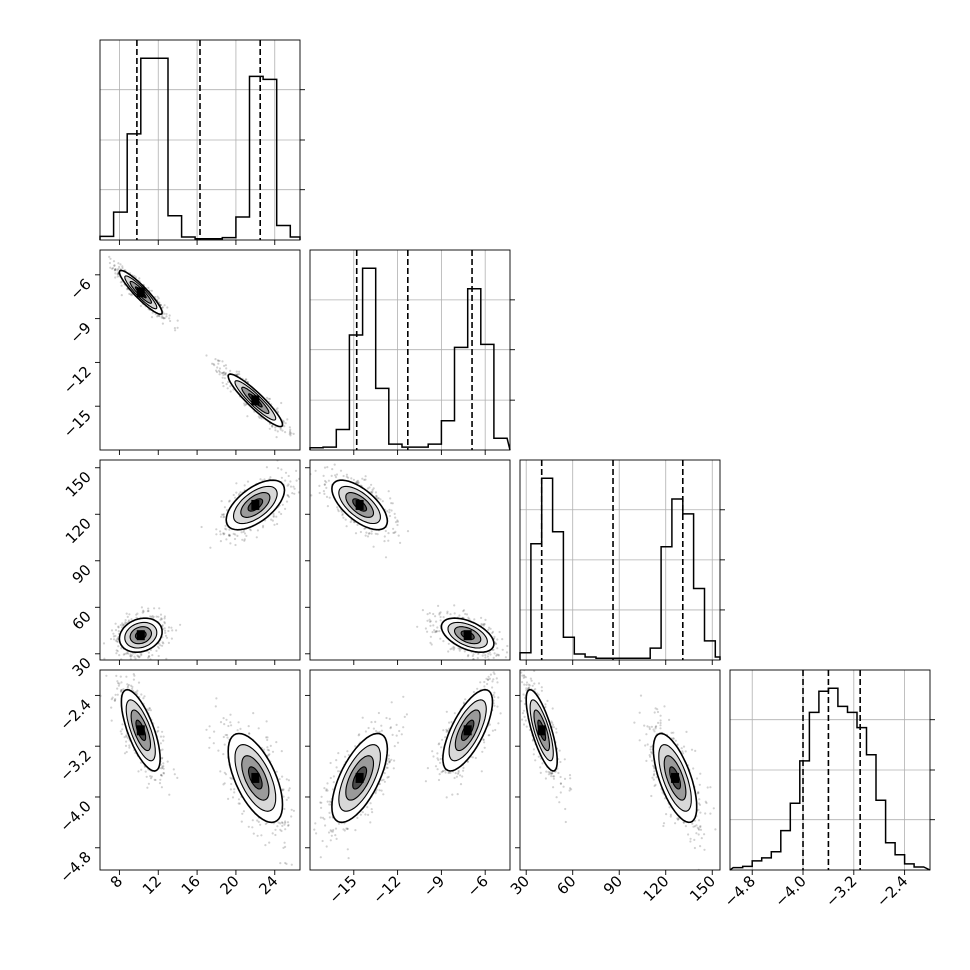 The image size is (970, 970). Describe the element at coordinates (77, 423) in the screenshot. I see `y-tick-label: −15` at that location.